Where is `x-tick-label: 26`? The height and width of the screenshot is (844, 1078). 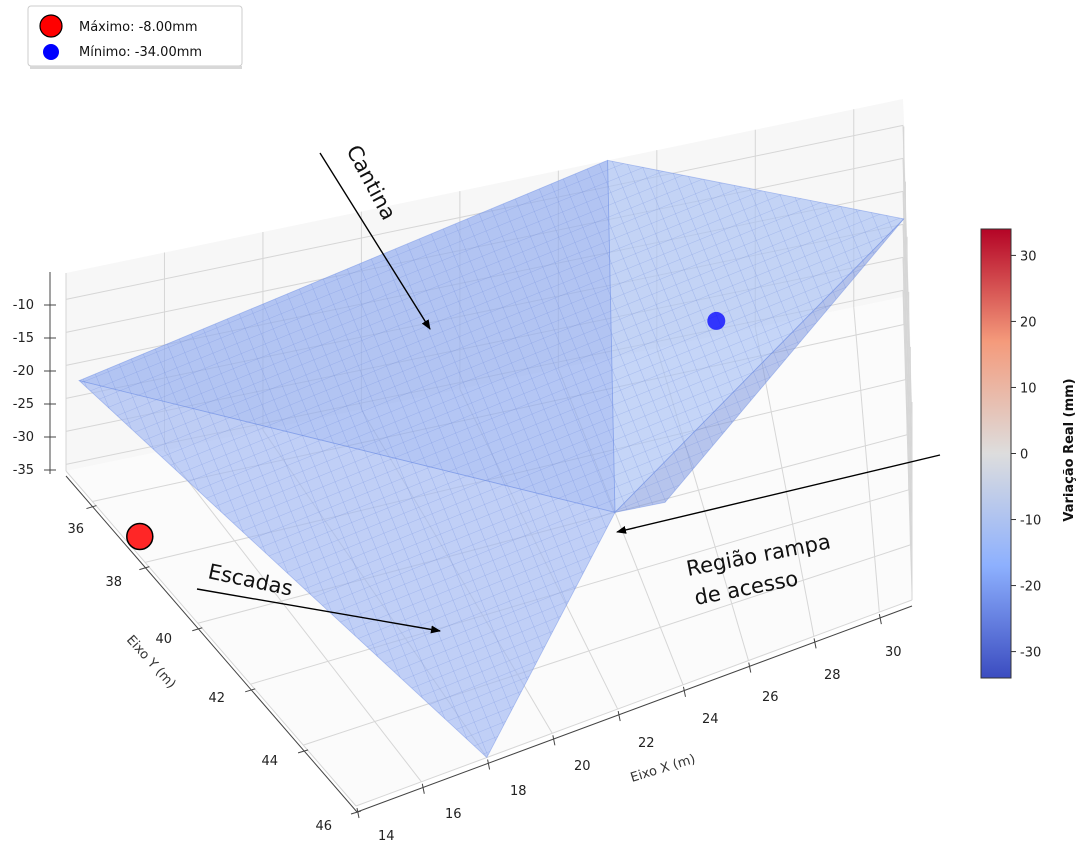 x-tick-label: 26 is located at coordinates (770, 697).